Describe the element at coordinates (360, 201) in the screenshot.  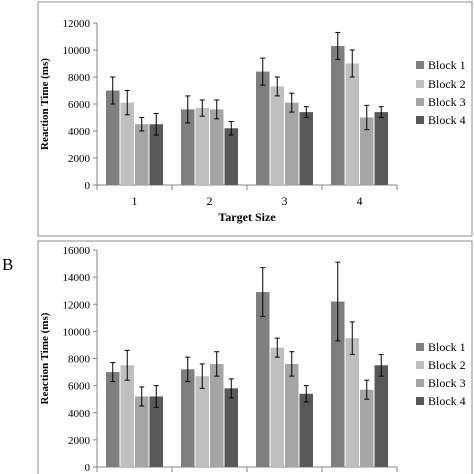
I see `x-tick-label: 4` at that location.